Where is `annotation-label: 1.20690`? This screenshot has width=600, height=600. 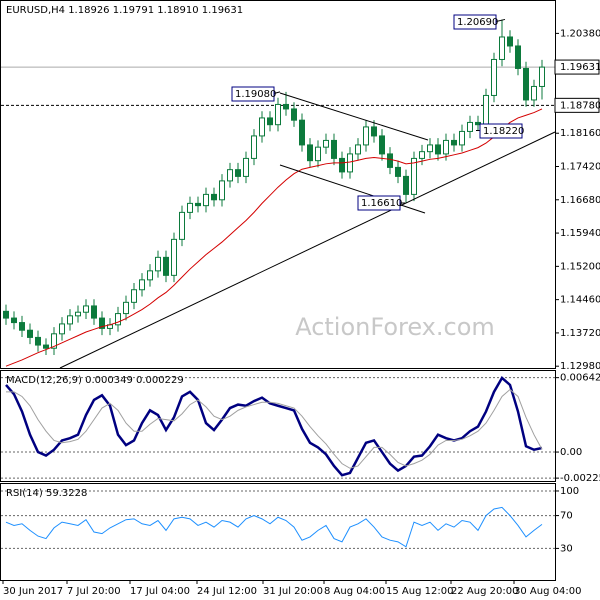 annotation-label: 1.20690 is located at coordinates (477, 22).